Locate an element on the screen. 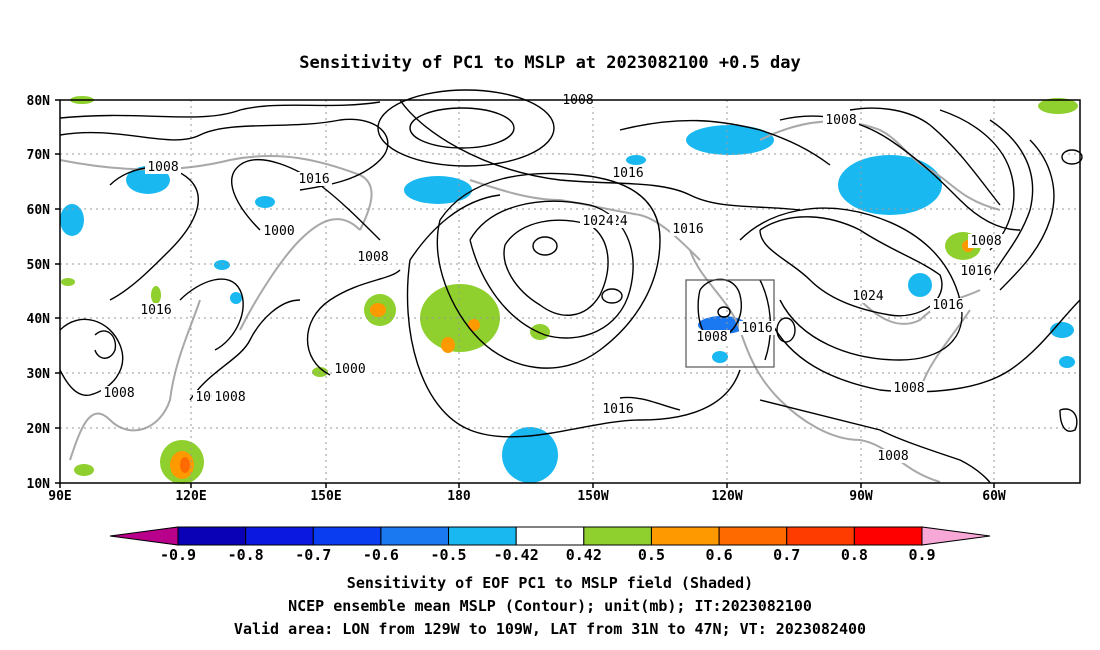 This screenshot has height=650, width=1100. lon-tick-label: 150W is located at coordinates (592, 496).